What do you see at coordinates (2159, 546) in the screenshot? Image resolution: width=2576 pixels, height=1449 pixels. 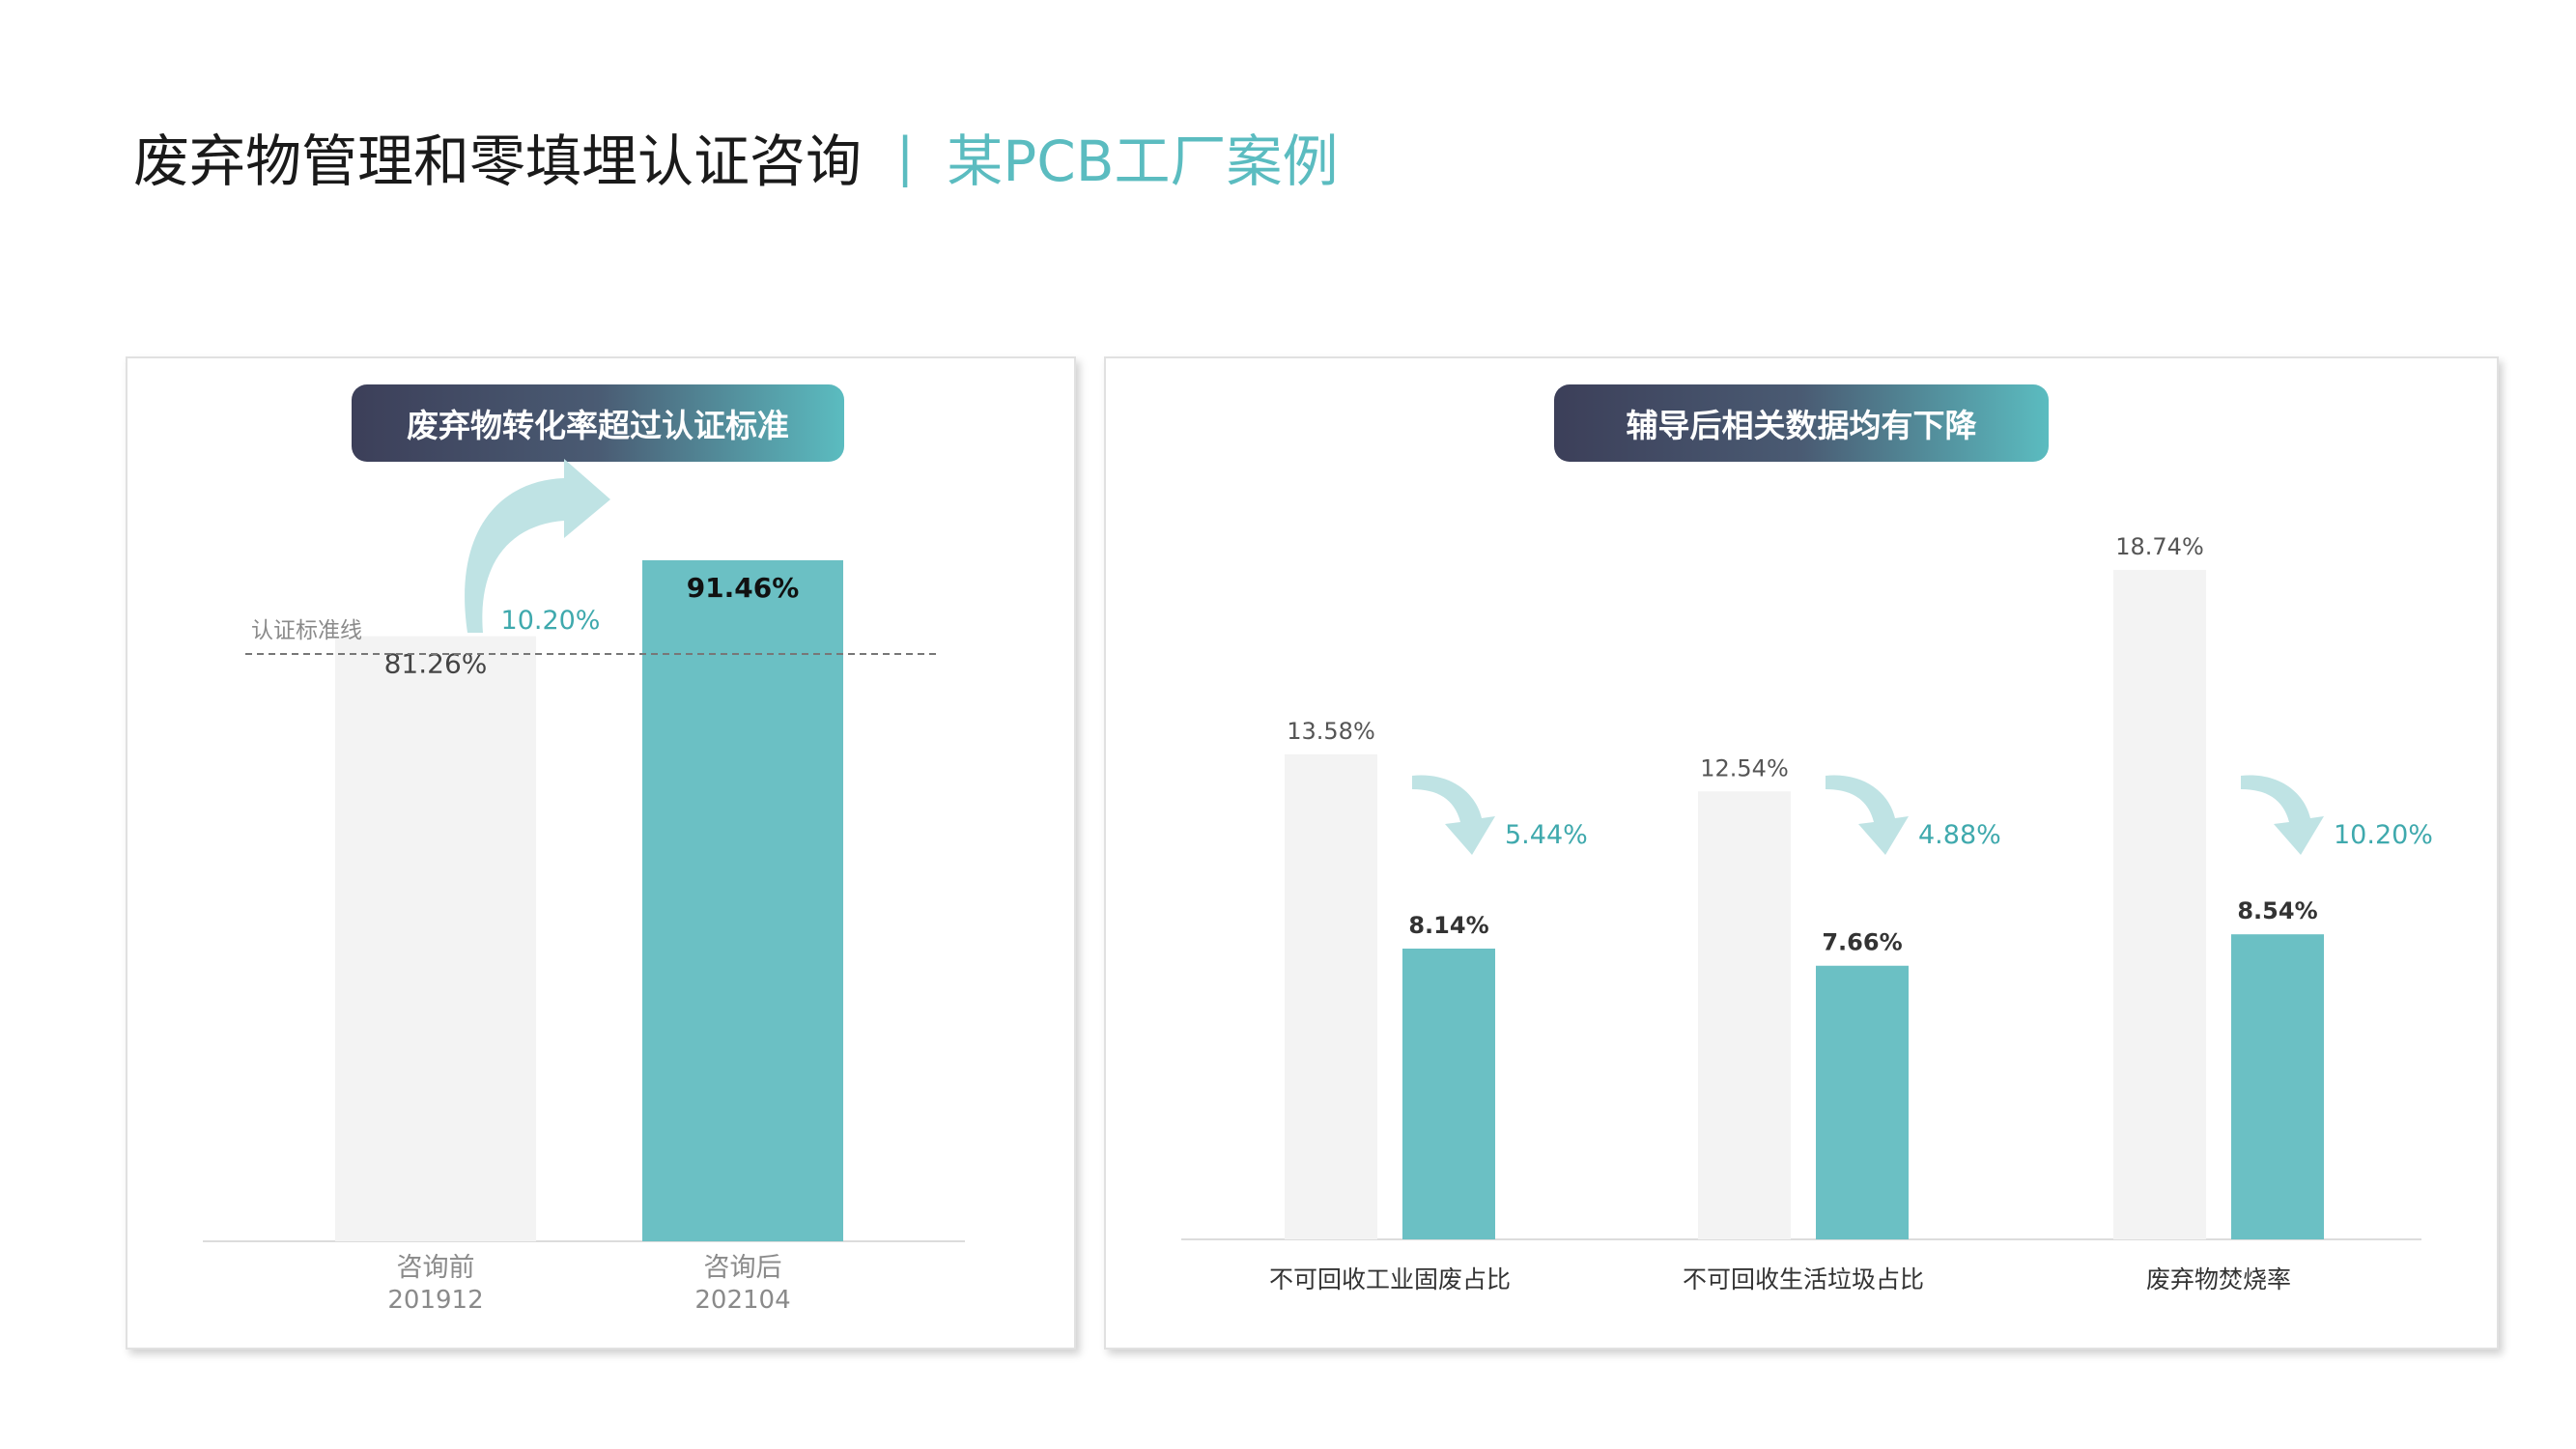 I see `bar-before-value-label: 18.74%` at bounding box center [2159, 546].